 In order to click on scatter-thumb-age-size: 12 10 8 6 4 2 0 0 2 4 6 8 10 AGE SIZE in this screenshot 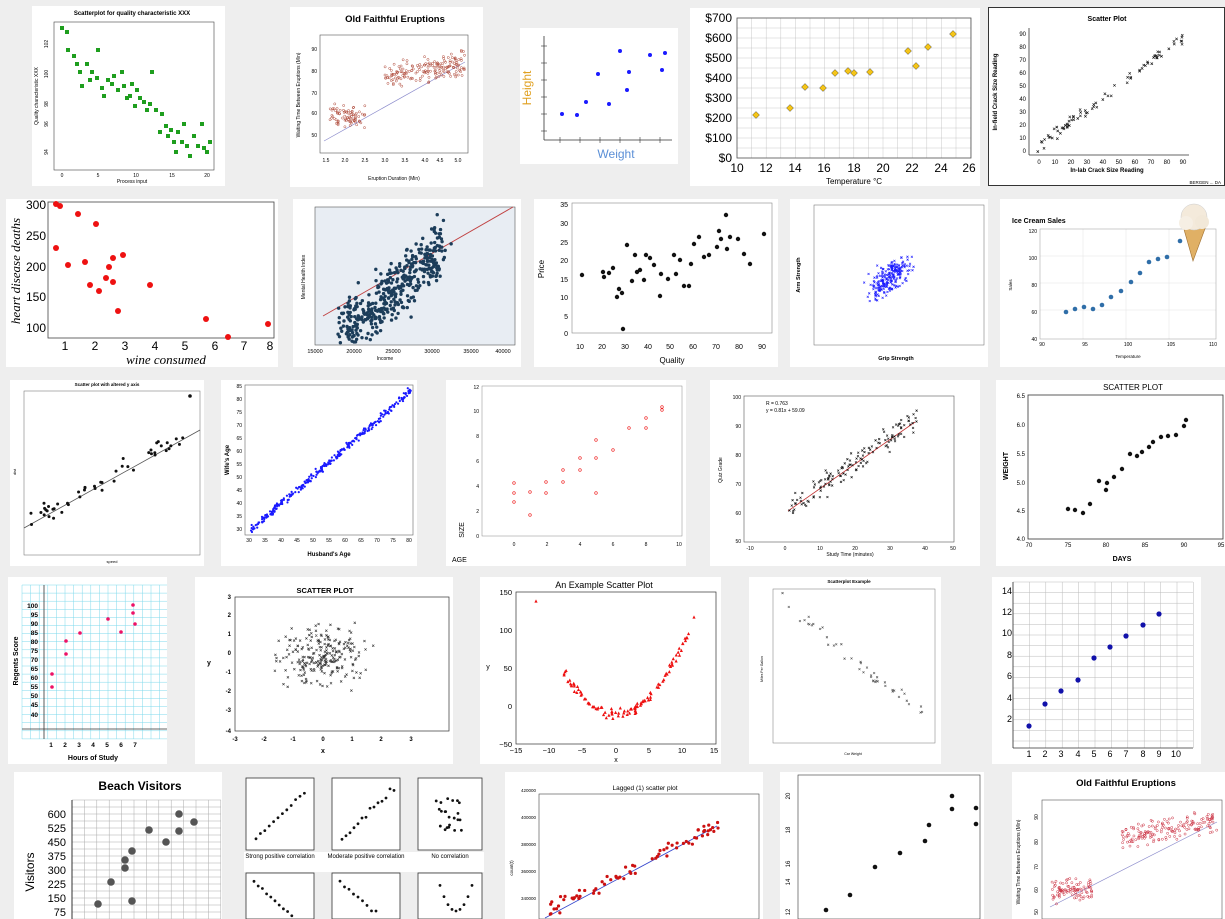, I will do `click(566, 473)`.